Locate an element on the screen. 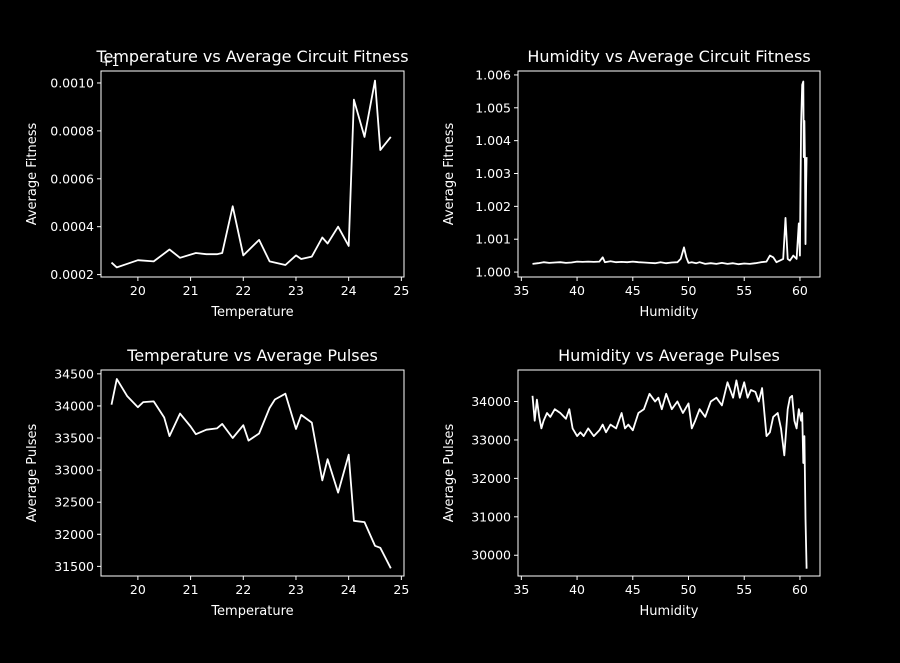 This screenshot has width=900, height=663. y-tick-label: 1.002 is located at coordinates (493, 206).